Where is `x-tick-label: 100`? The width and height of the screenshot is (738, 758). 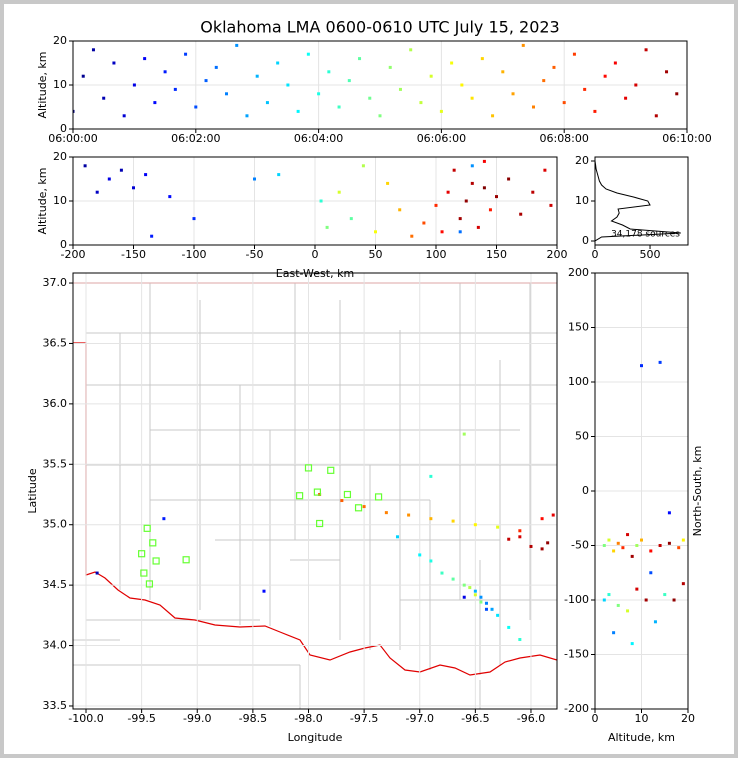 x-tick-label: 100 is located at coordinates (436, 254).